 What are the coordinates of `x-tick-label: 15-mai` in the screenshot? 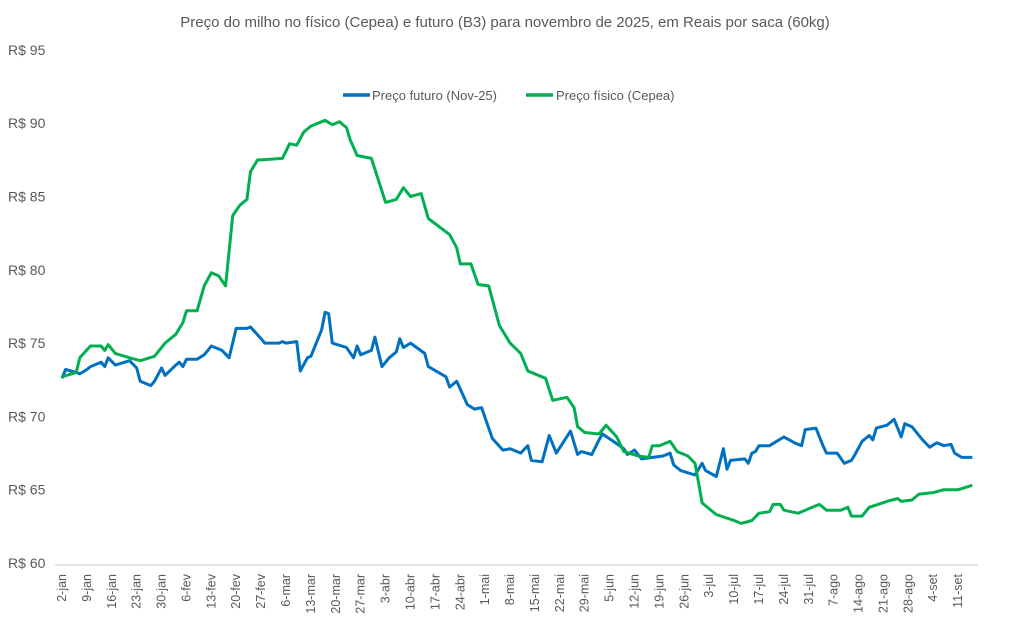 It's located at (535, 593).